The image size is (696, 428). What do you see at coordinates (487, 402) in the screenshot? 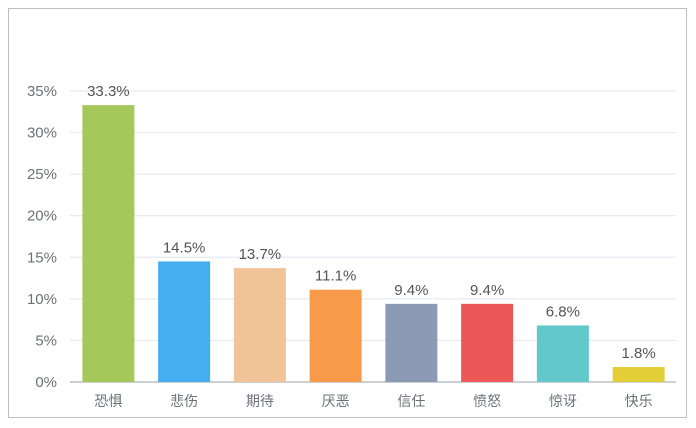
I see `category-label: 愤怒` at bounding box center [487, 402].